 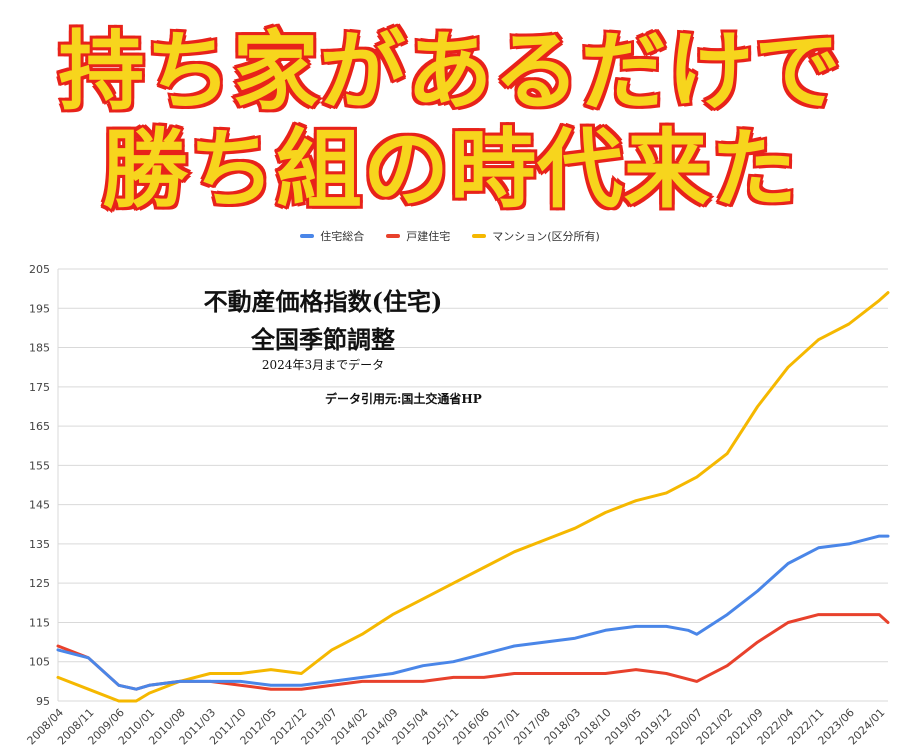 I want to click on y-tick-label: 205, so click(x=39, y=269).